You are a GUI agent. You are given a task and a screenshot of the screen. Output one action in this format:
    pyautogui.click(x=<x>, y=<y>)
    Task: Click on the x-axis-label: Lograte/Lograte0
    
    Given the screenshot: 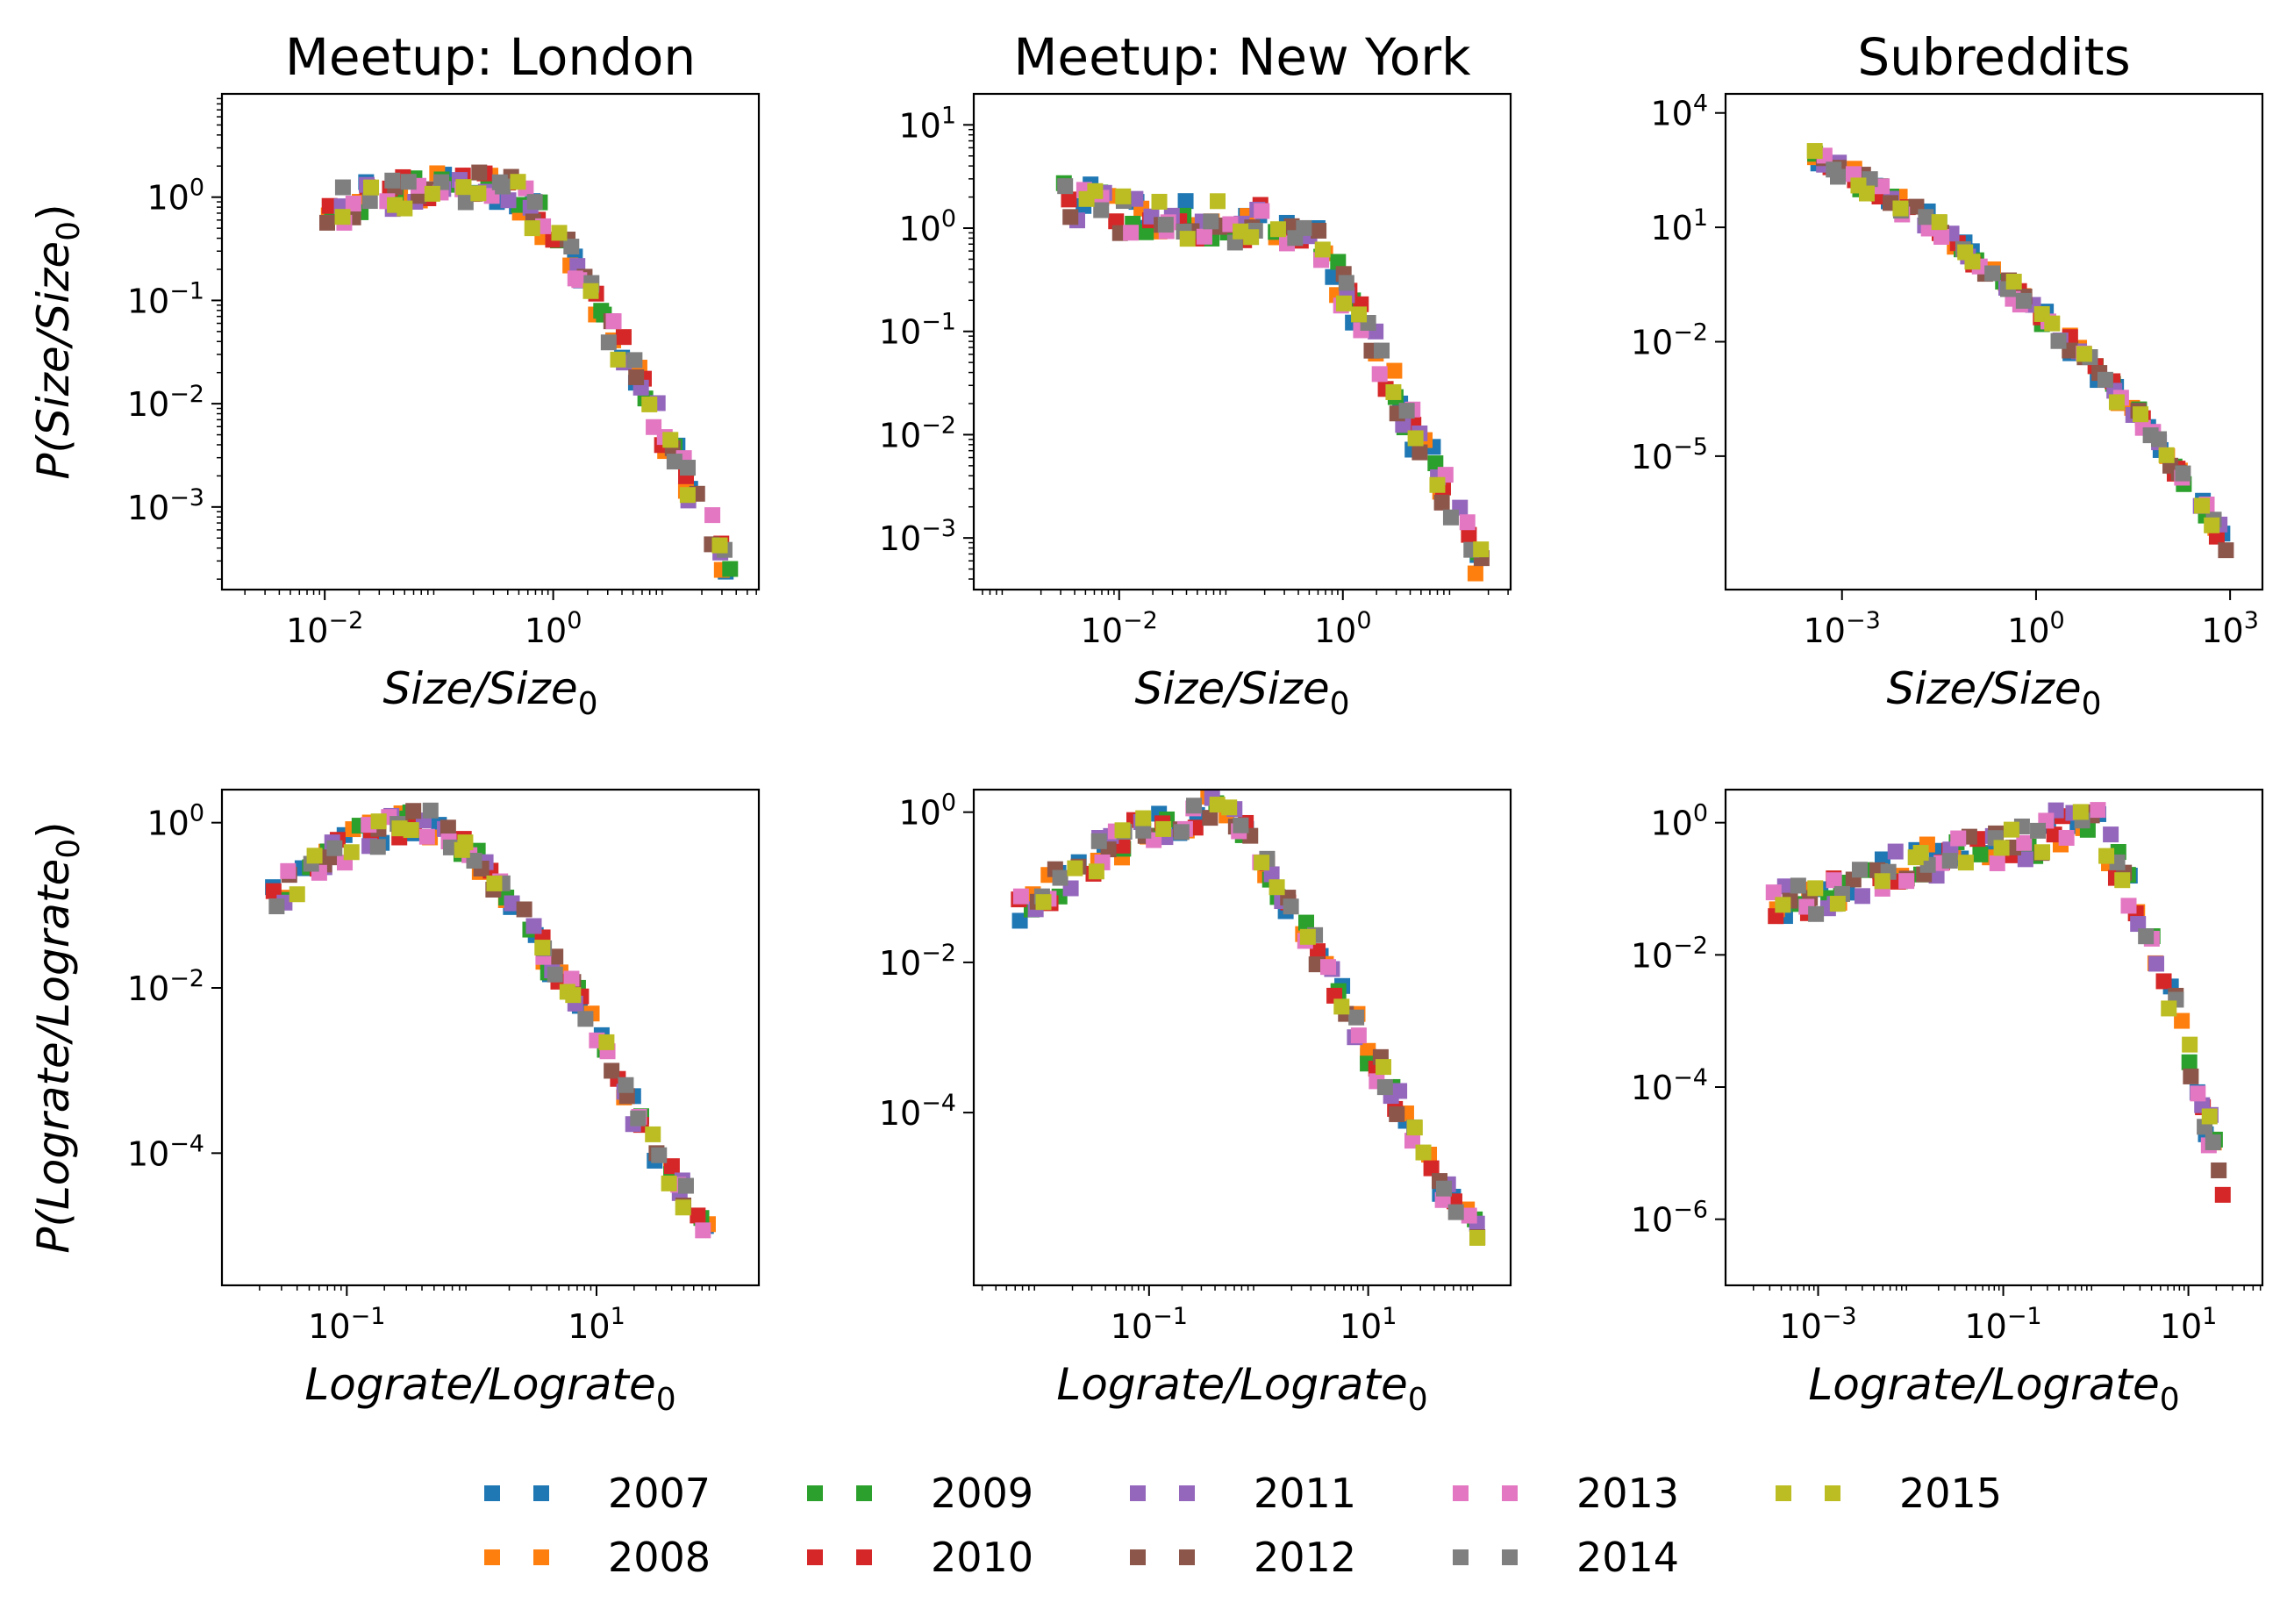 What is the action you would take?
    pyautogui.click(x=1993, y=1389)
    